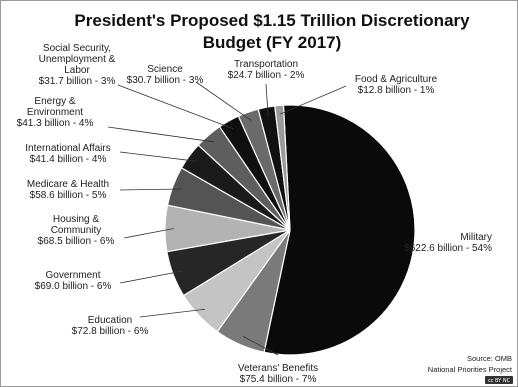 The width and height of the screenshot is (518, 387). Describe the element at coordinates (272, 42) in the screenshot. I see `chart-title-line-2: Budget (FY 2017)` at that location.